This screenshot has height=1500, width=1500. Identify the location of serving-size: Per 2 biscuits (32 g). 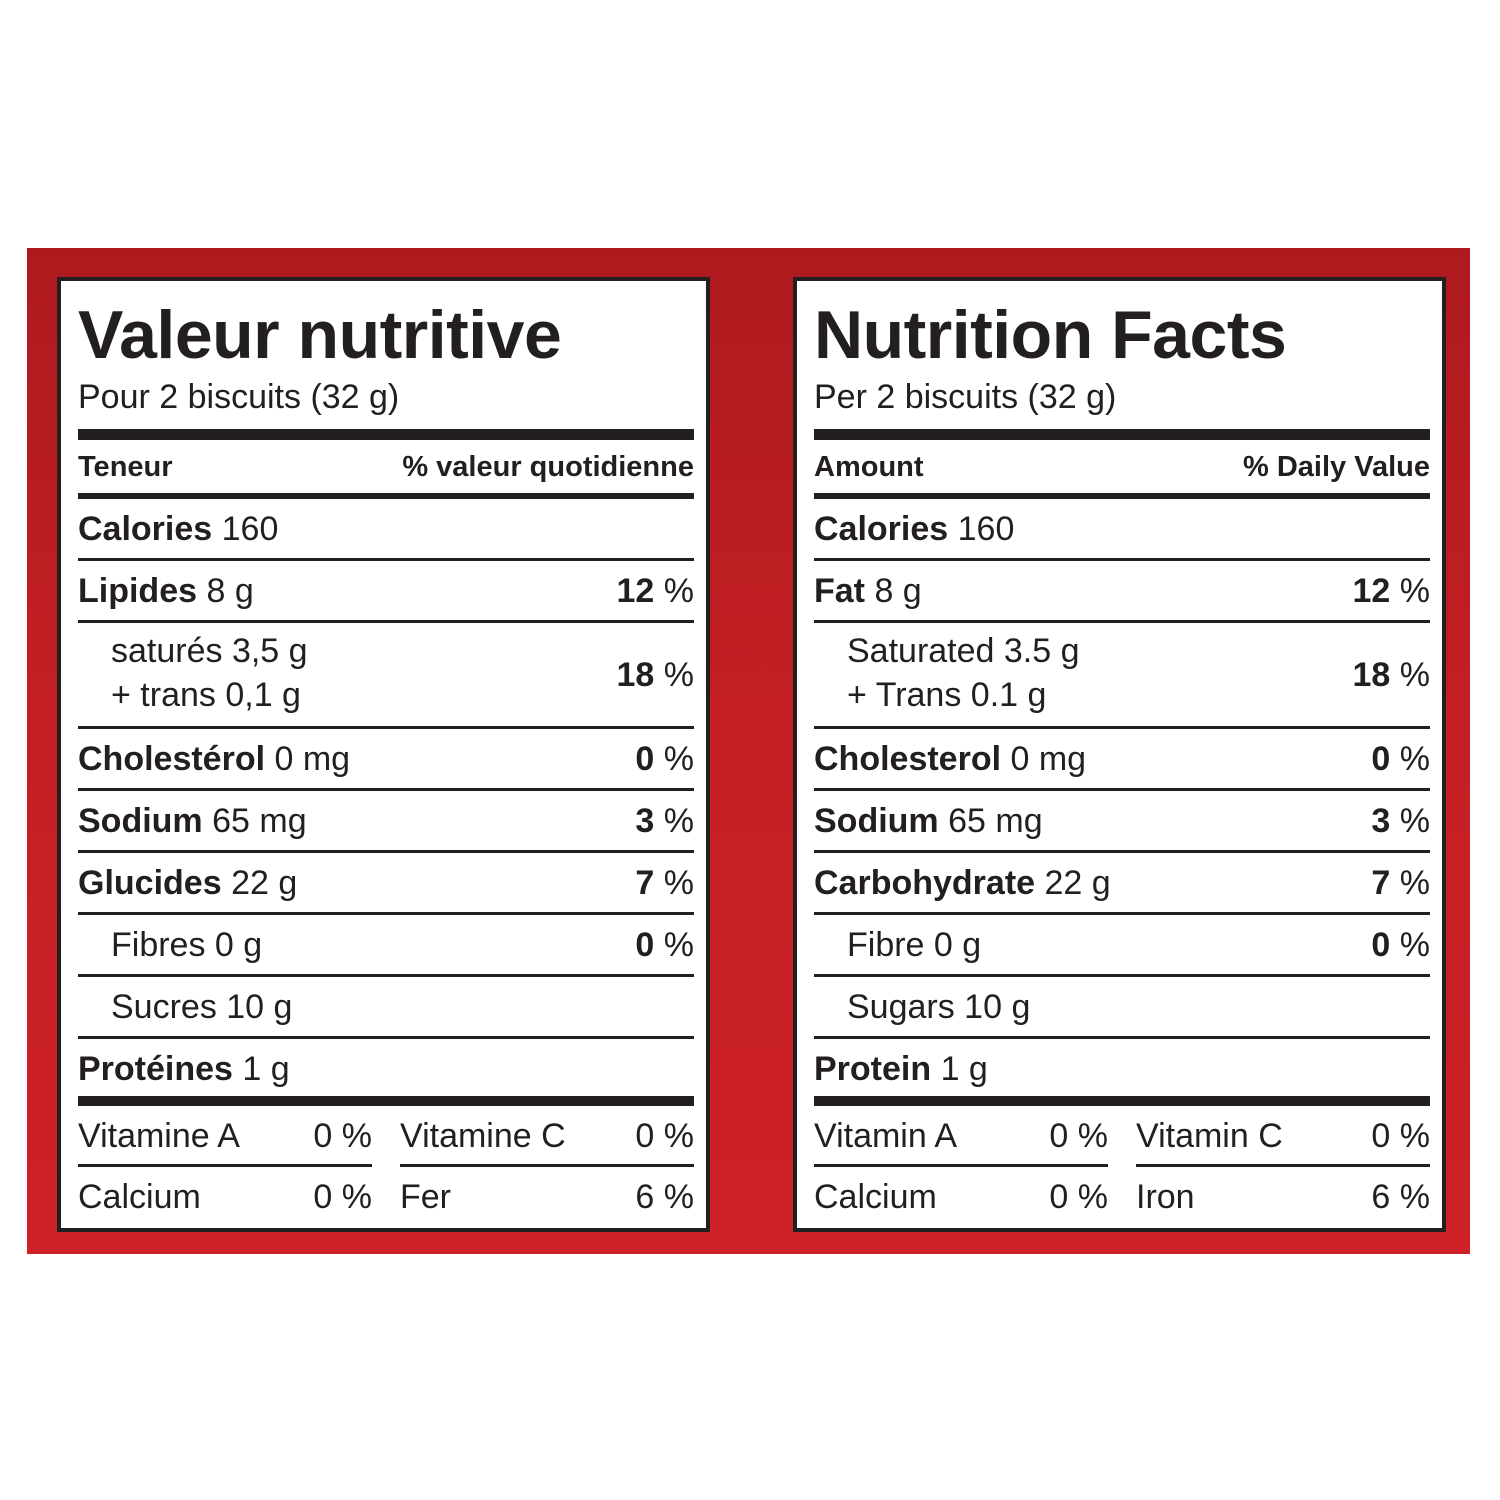
(965, 397).